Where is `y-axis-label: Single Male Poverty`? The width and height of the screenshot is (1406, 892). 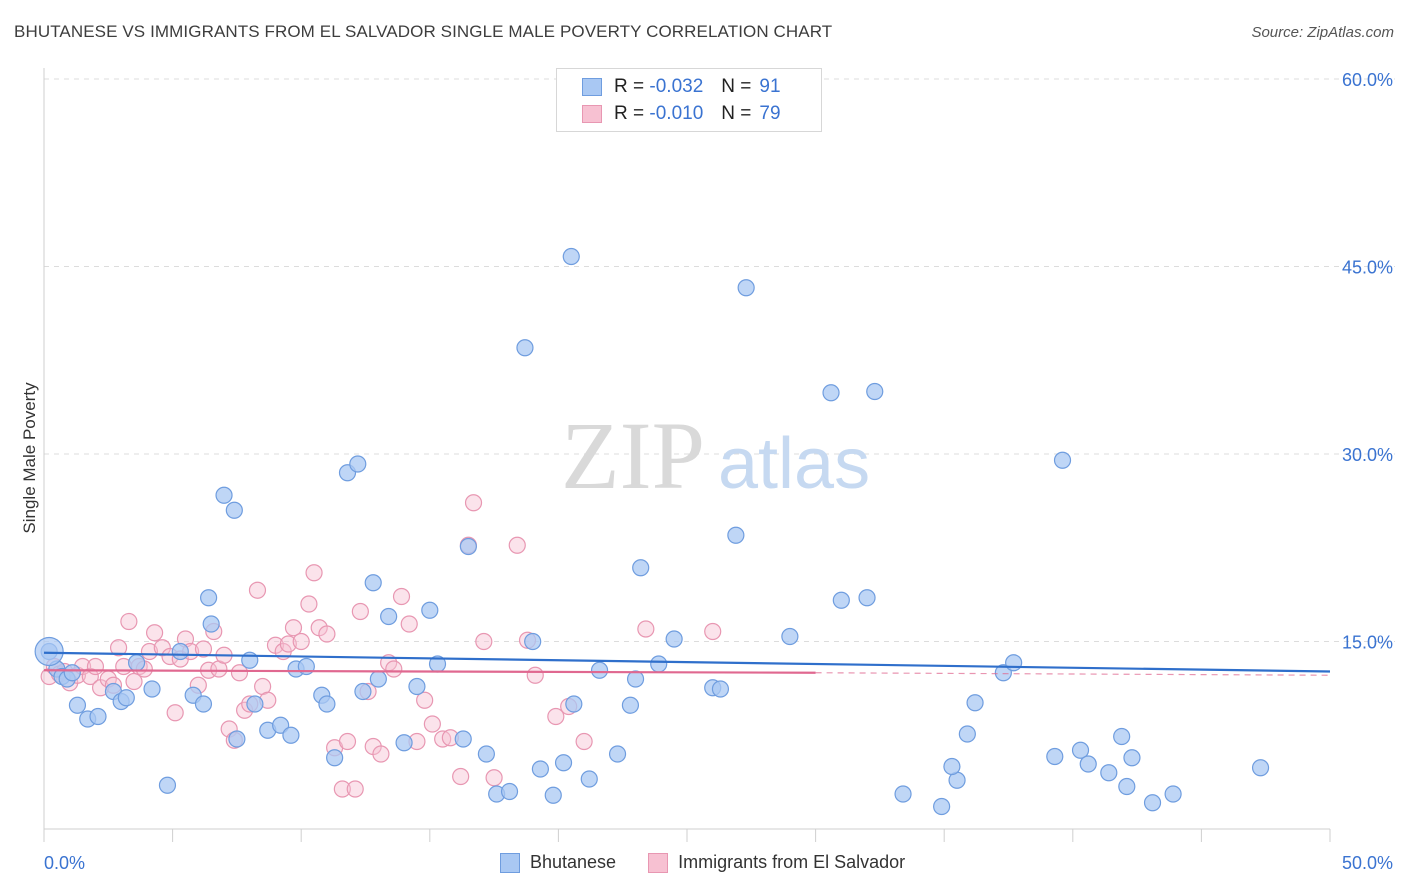
y-axis-label: Single Male Poverty is located at coordinates (29, 458).